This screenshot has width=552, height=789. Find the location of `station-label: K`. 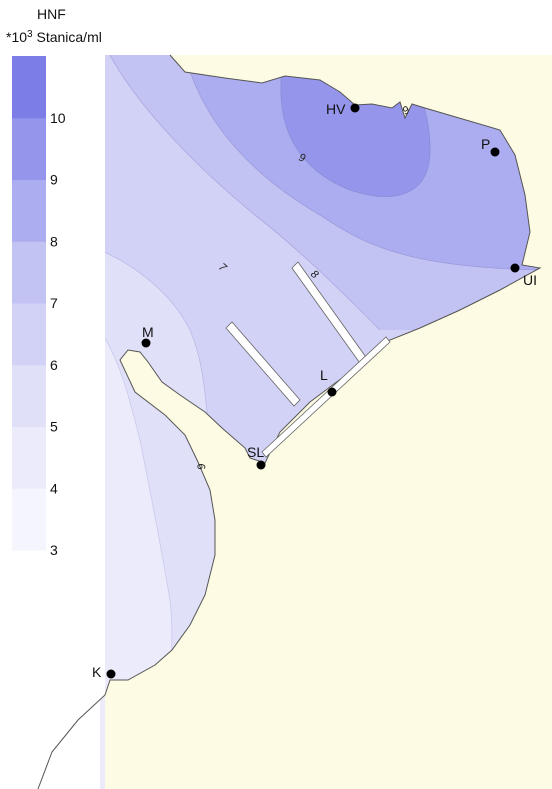

station-label: K is located at coordinates (97, 672).